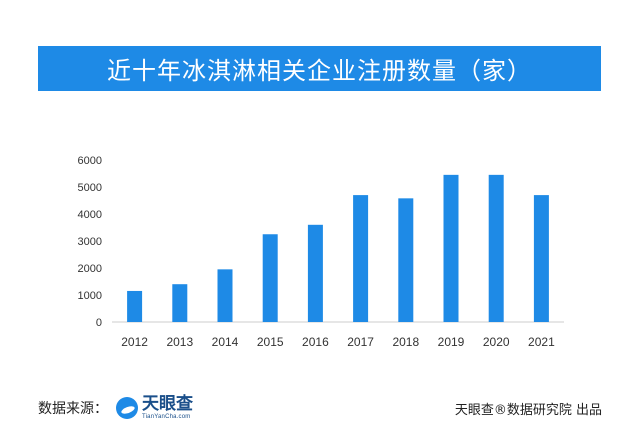  What do you see at coordinates (90, 161) in the screenshot?
I see `y-tick-label: 6000` at bounding box center [90, 161].